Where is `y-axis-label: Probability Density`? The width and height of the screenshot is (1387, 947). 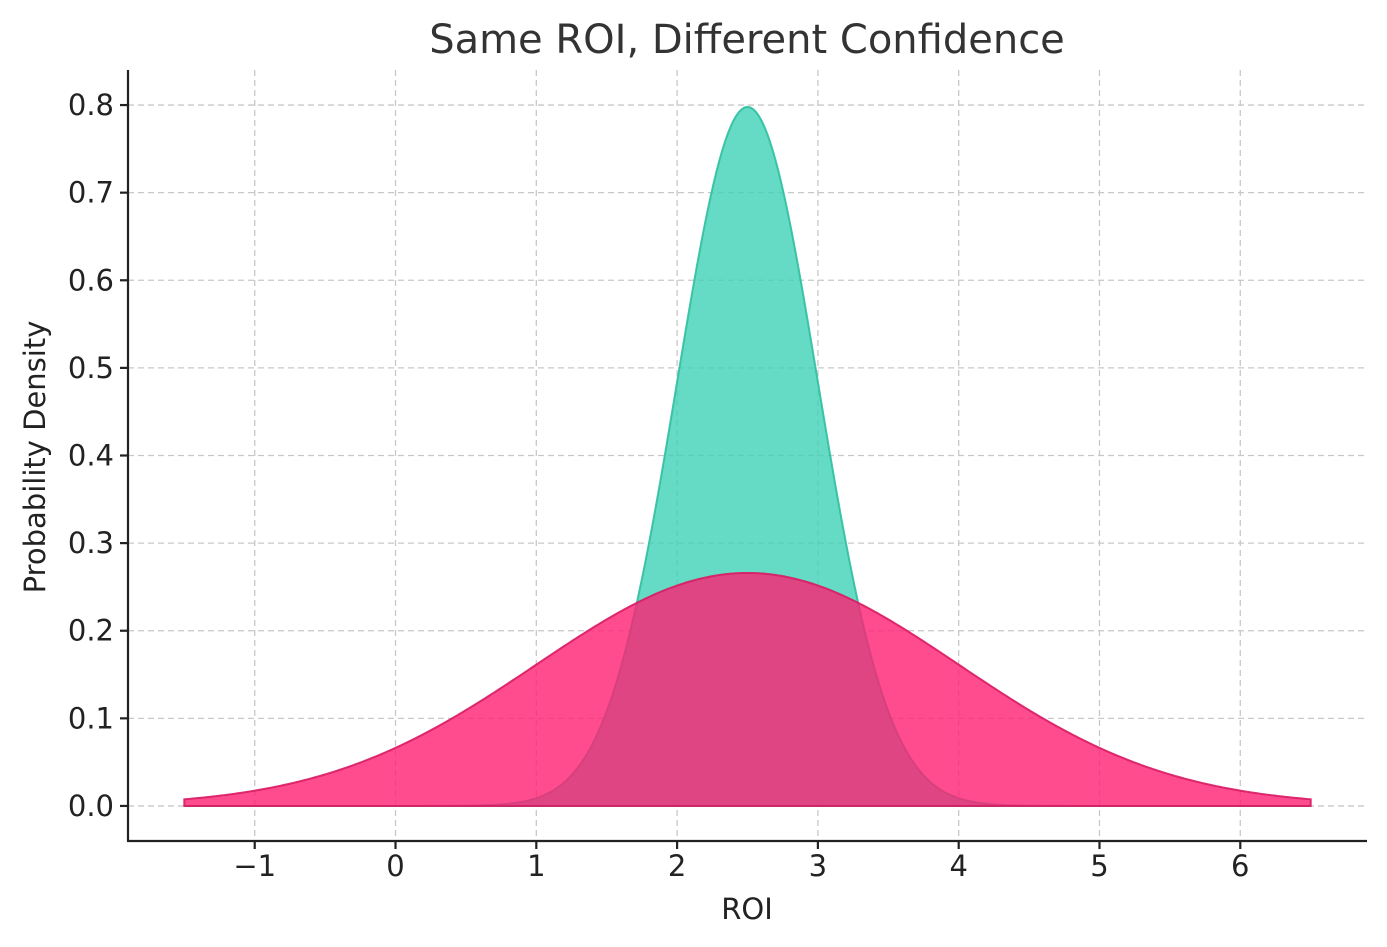 y-axis-label: Probability Density is located at coordinates (35, 457).